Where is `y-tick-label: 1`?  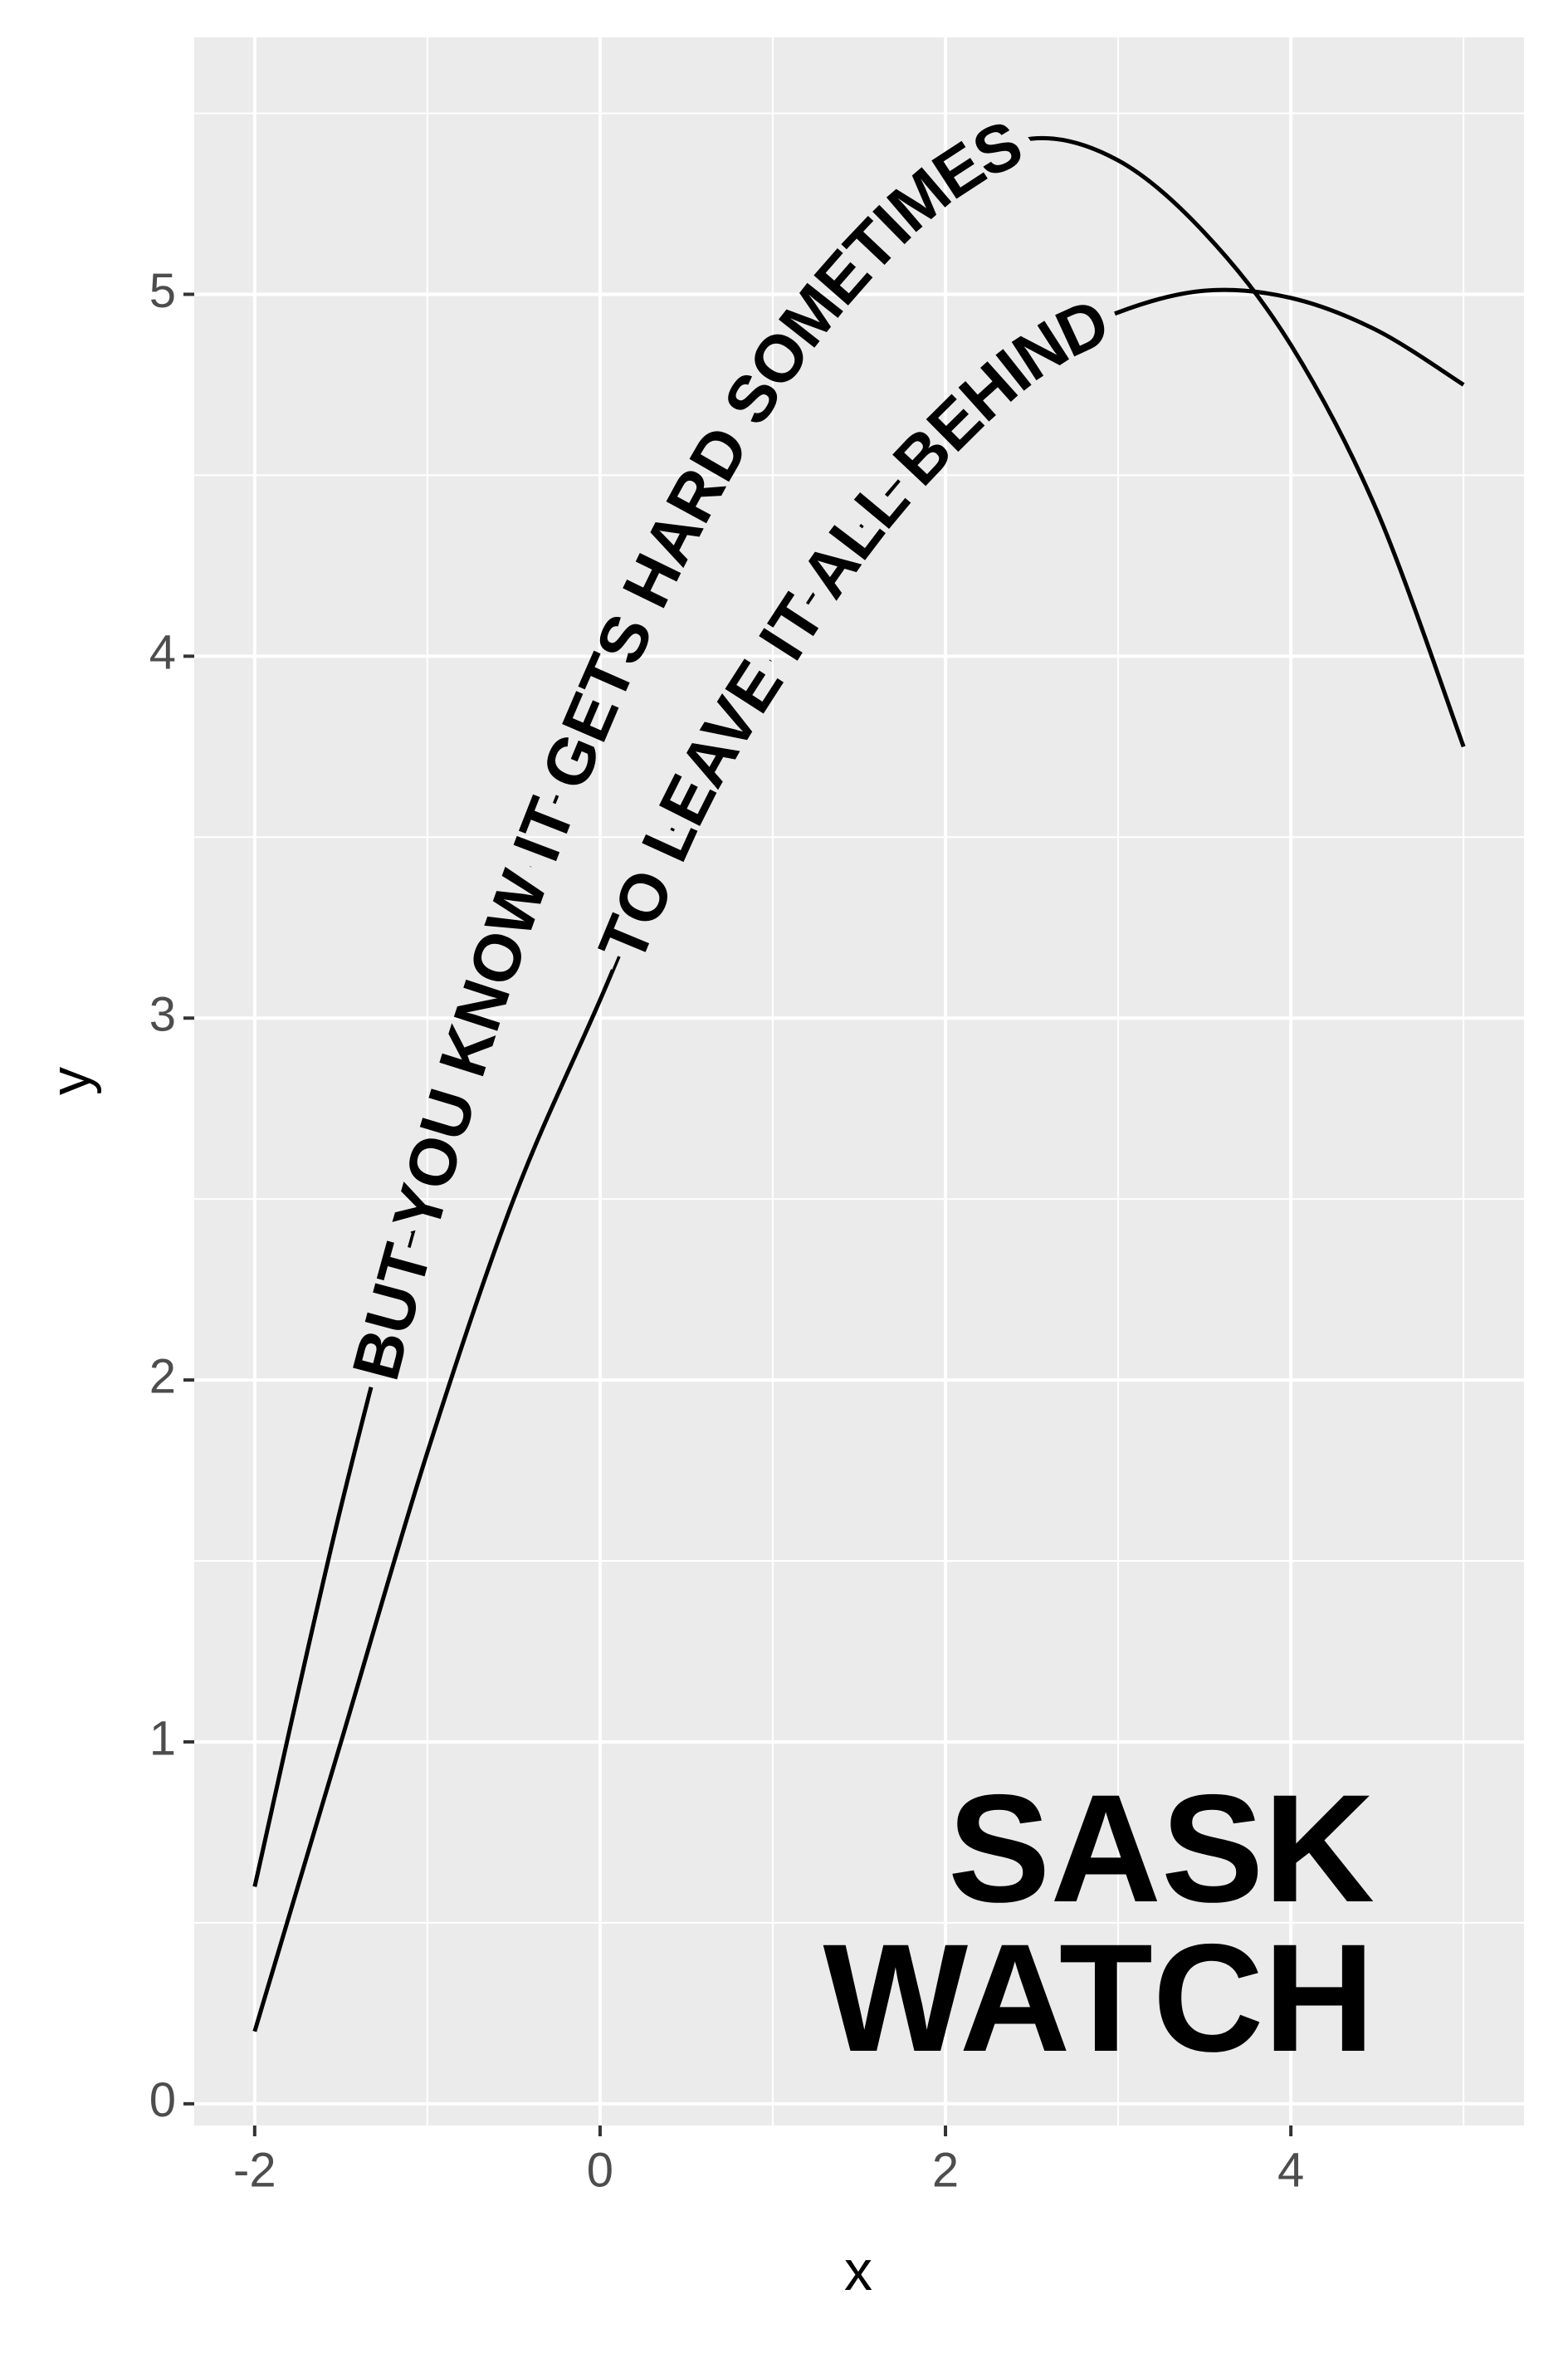
y-tick-label: 1 is located at coordinates (163, 1738).